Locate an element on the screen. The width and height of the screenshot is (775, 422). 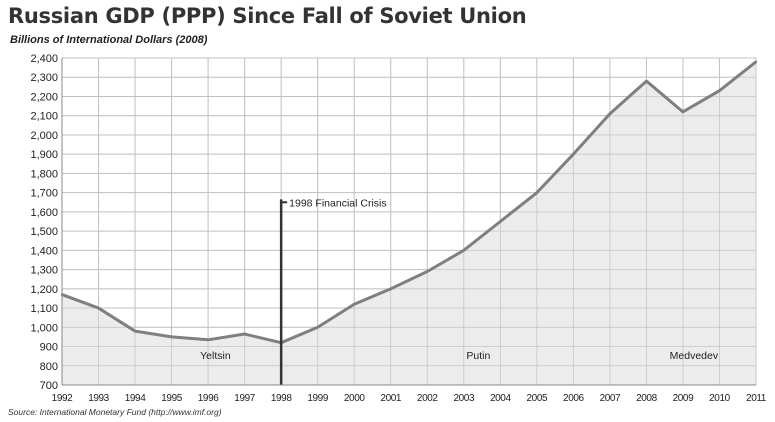
y-tick-label: 1,800 is located at coordinates (44, 174).